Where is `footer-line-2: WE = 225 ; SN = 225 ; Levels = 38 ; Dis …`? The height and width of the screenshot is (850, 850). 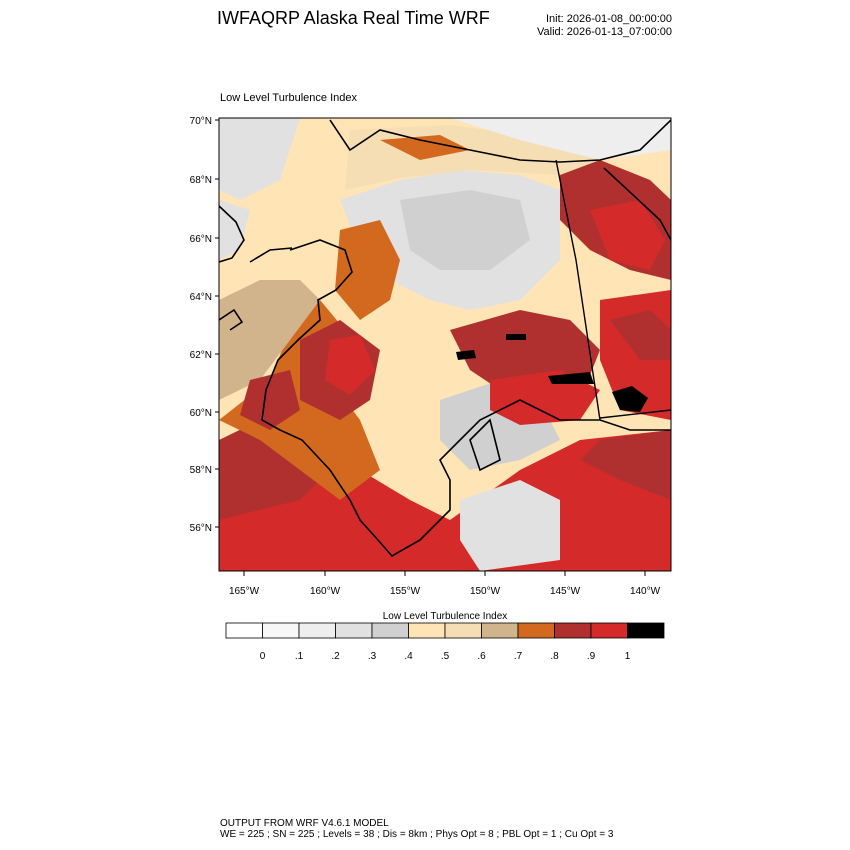 footer-line-2: WE = 225 ; SN = 225 ; Levels = 38 ; Dis … is located at coordinates (417, 834).